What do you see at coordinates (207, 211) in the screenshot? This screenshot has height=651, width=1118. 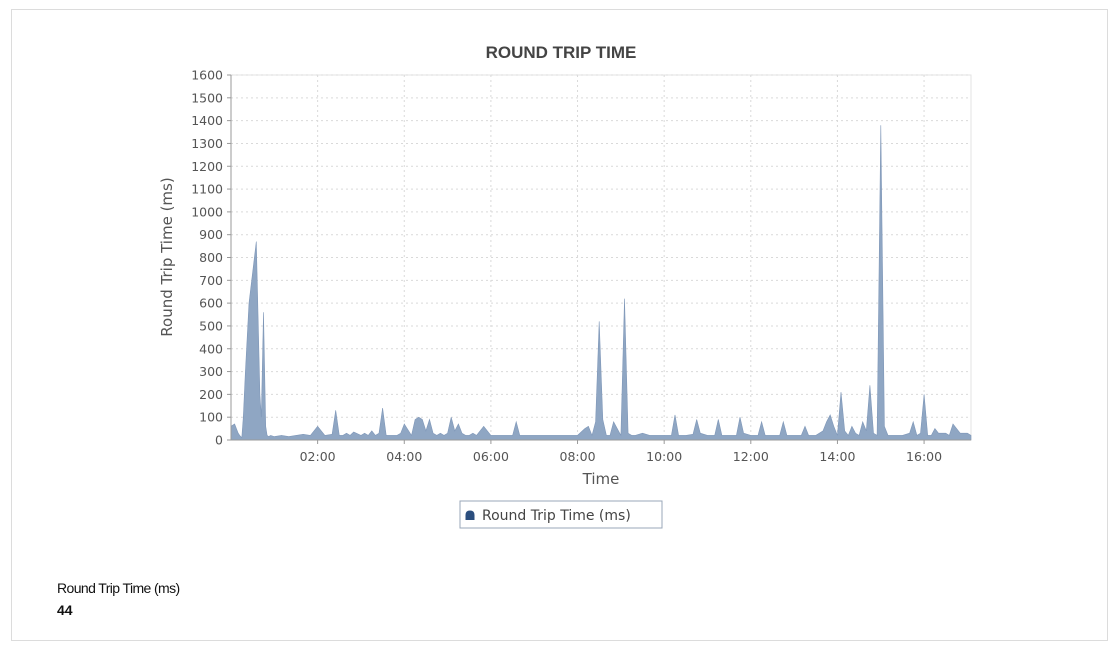 I see `y-tick-label: 1000` at bounding box center [207, 211].